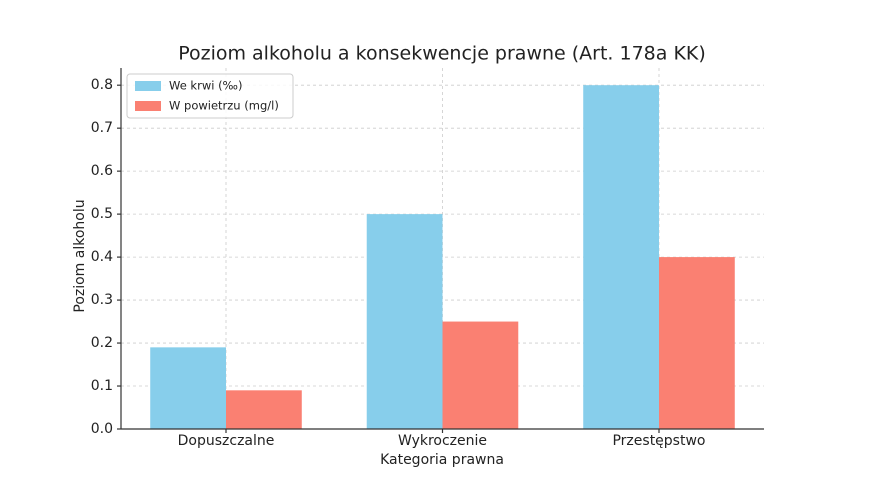 The image size is (870, 482). What do you see at coordinates (80, 255) in the screenshot?
I see `y-axis-label: Poziom alkoholu` at bounding box center [80, 255].